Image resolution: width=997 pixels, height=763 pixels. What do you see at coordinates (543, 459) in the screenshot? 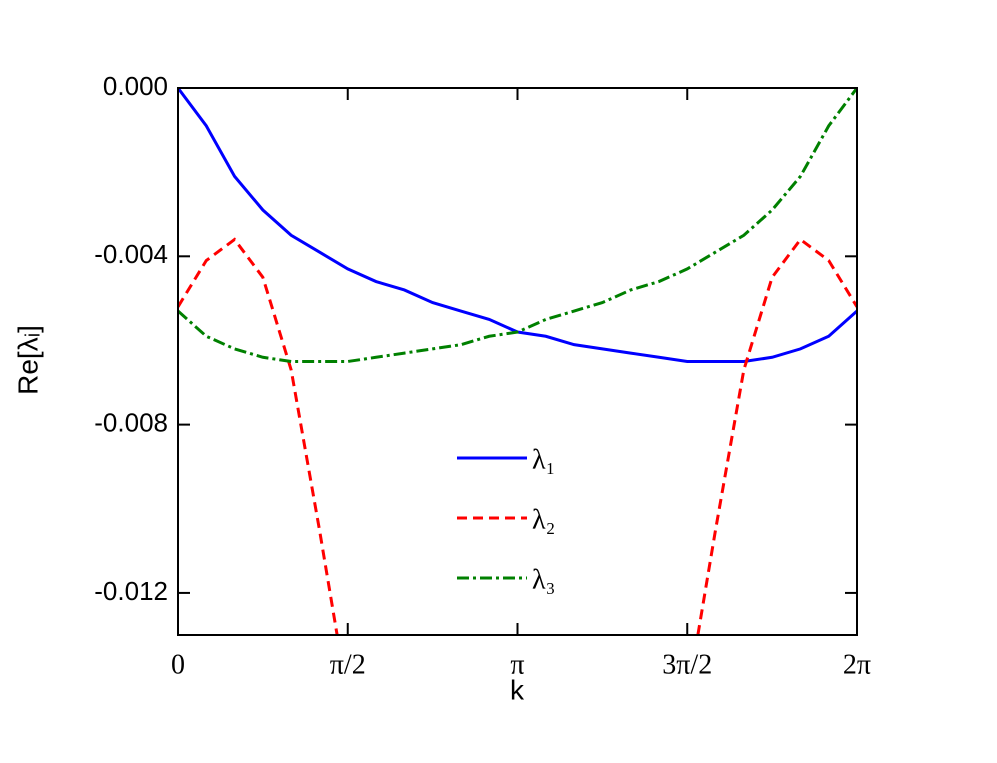
I see `legend-label: λ₁` at bounding box center [543, 459].